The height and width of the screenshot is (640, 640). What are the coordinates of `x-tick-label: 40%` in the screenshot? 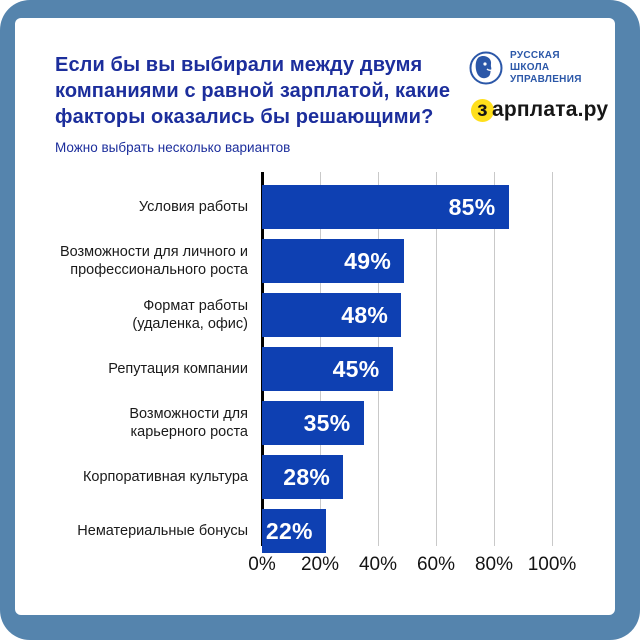 It's located at (378, 564).